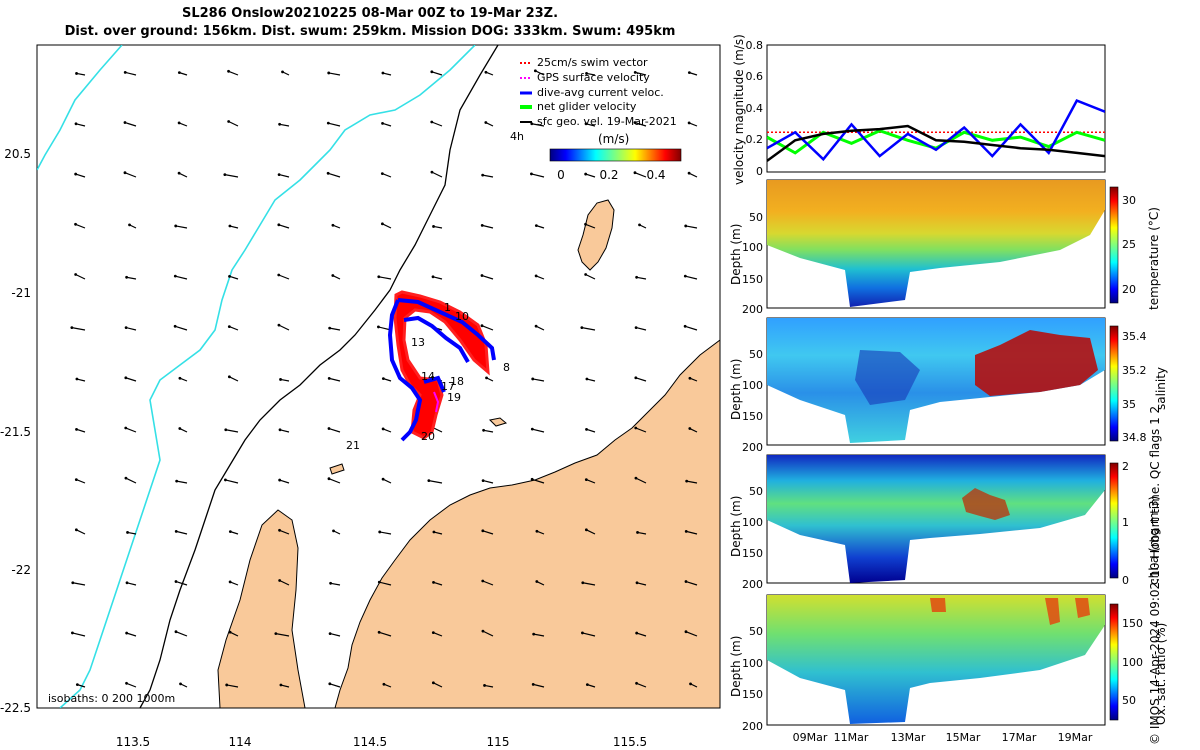 The height and width of the screenshot is (750, 1200). Describe the element at coordinates (1125, 466) in the screenshot. I see `chla-cbar-tick: 2` at that location.